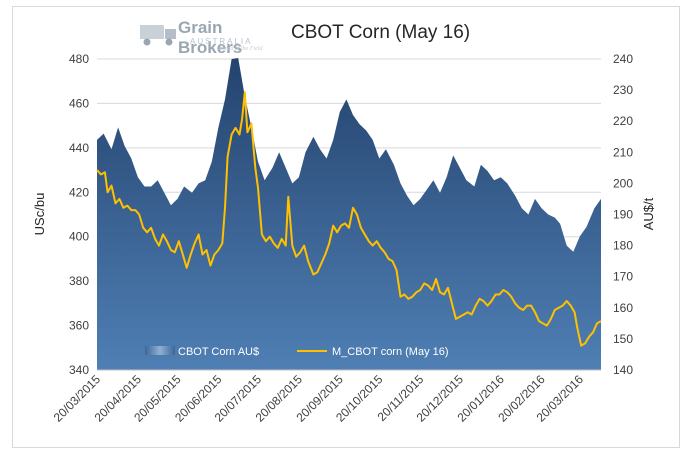  Describe the element at coordinates (297, 352) in the screenshot. I see `legend: CBOT Corn AU$ M_CBOT corn (May 16)` at that location.